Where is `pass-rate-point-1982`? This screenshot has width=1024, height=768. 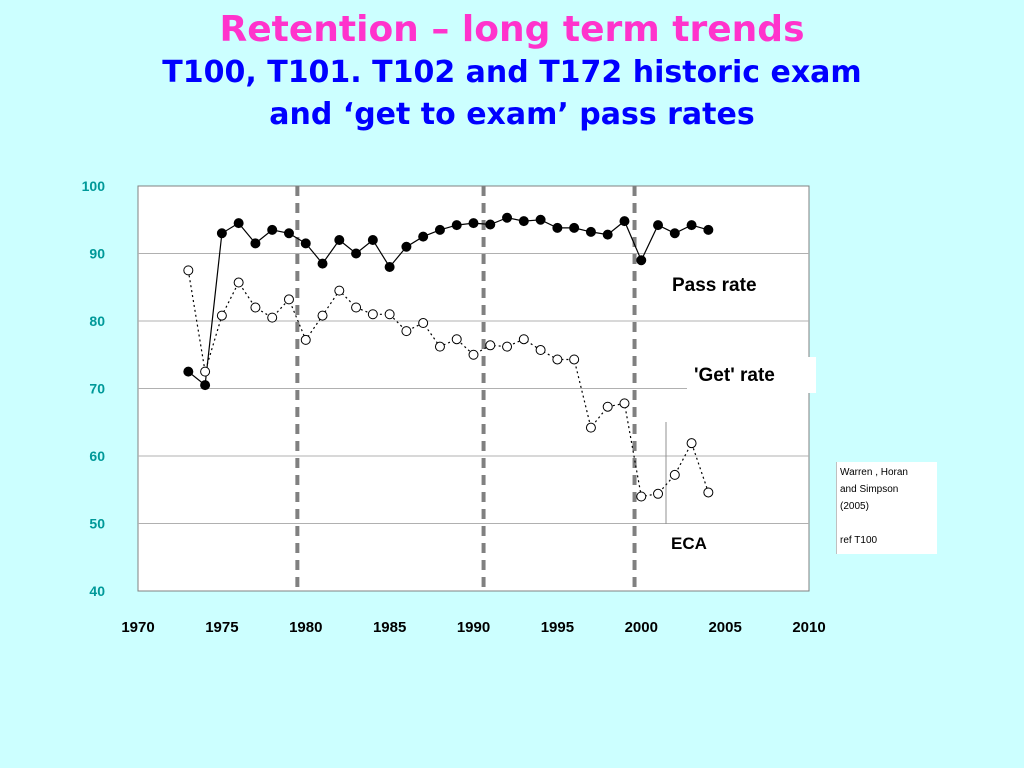
pass-rate-point-1982 is located at coordinates (339, 240).